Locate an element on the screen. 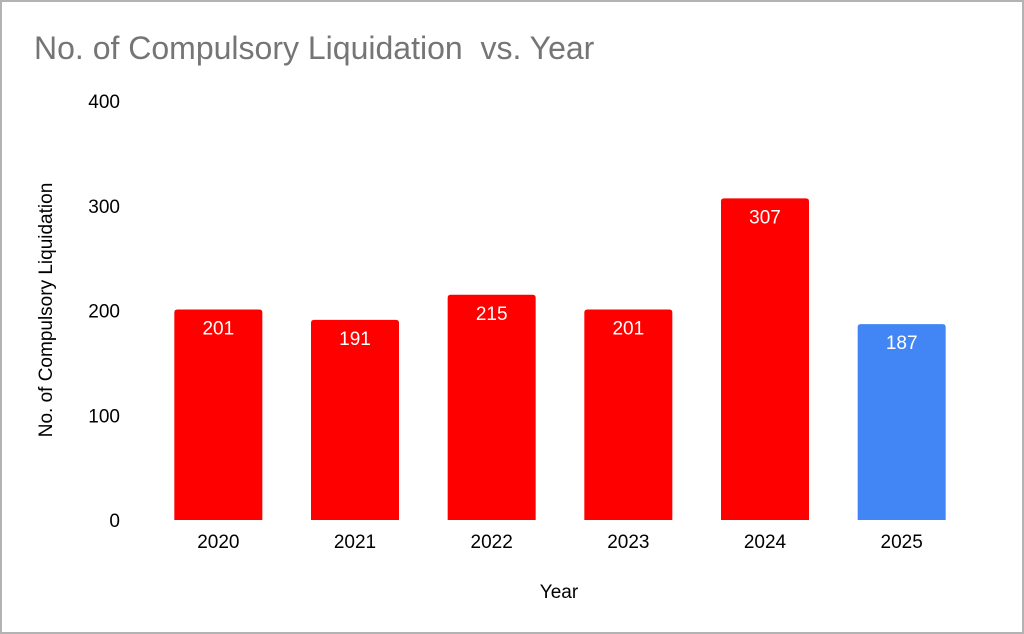 This screenshot has height=634, width=1024. y-tick-label: 200 is located at coordinates (104, 312).